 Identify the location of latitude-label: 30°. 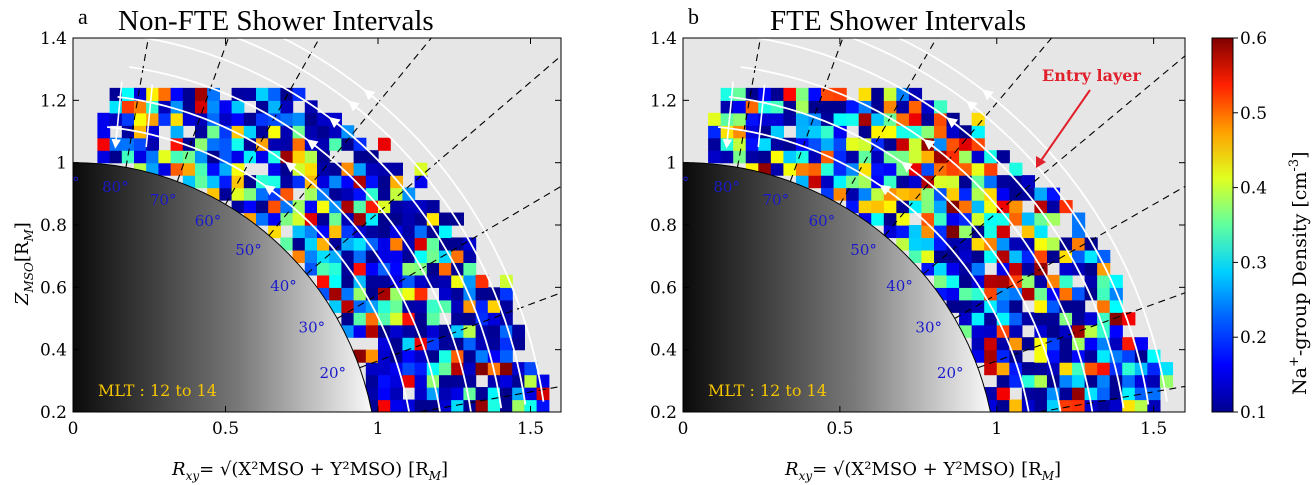
(928, 327).